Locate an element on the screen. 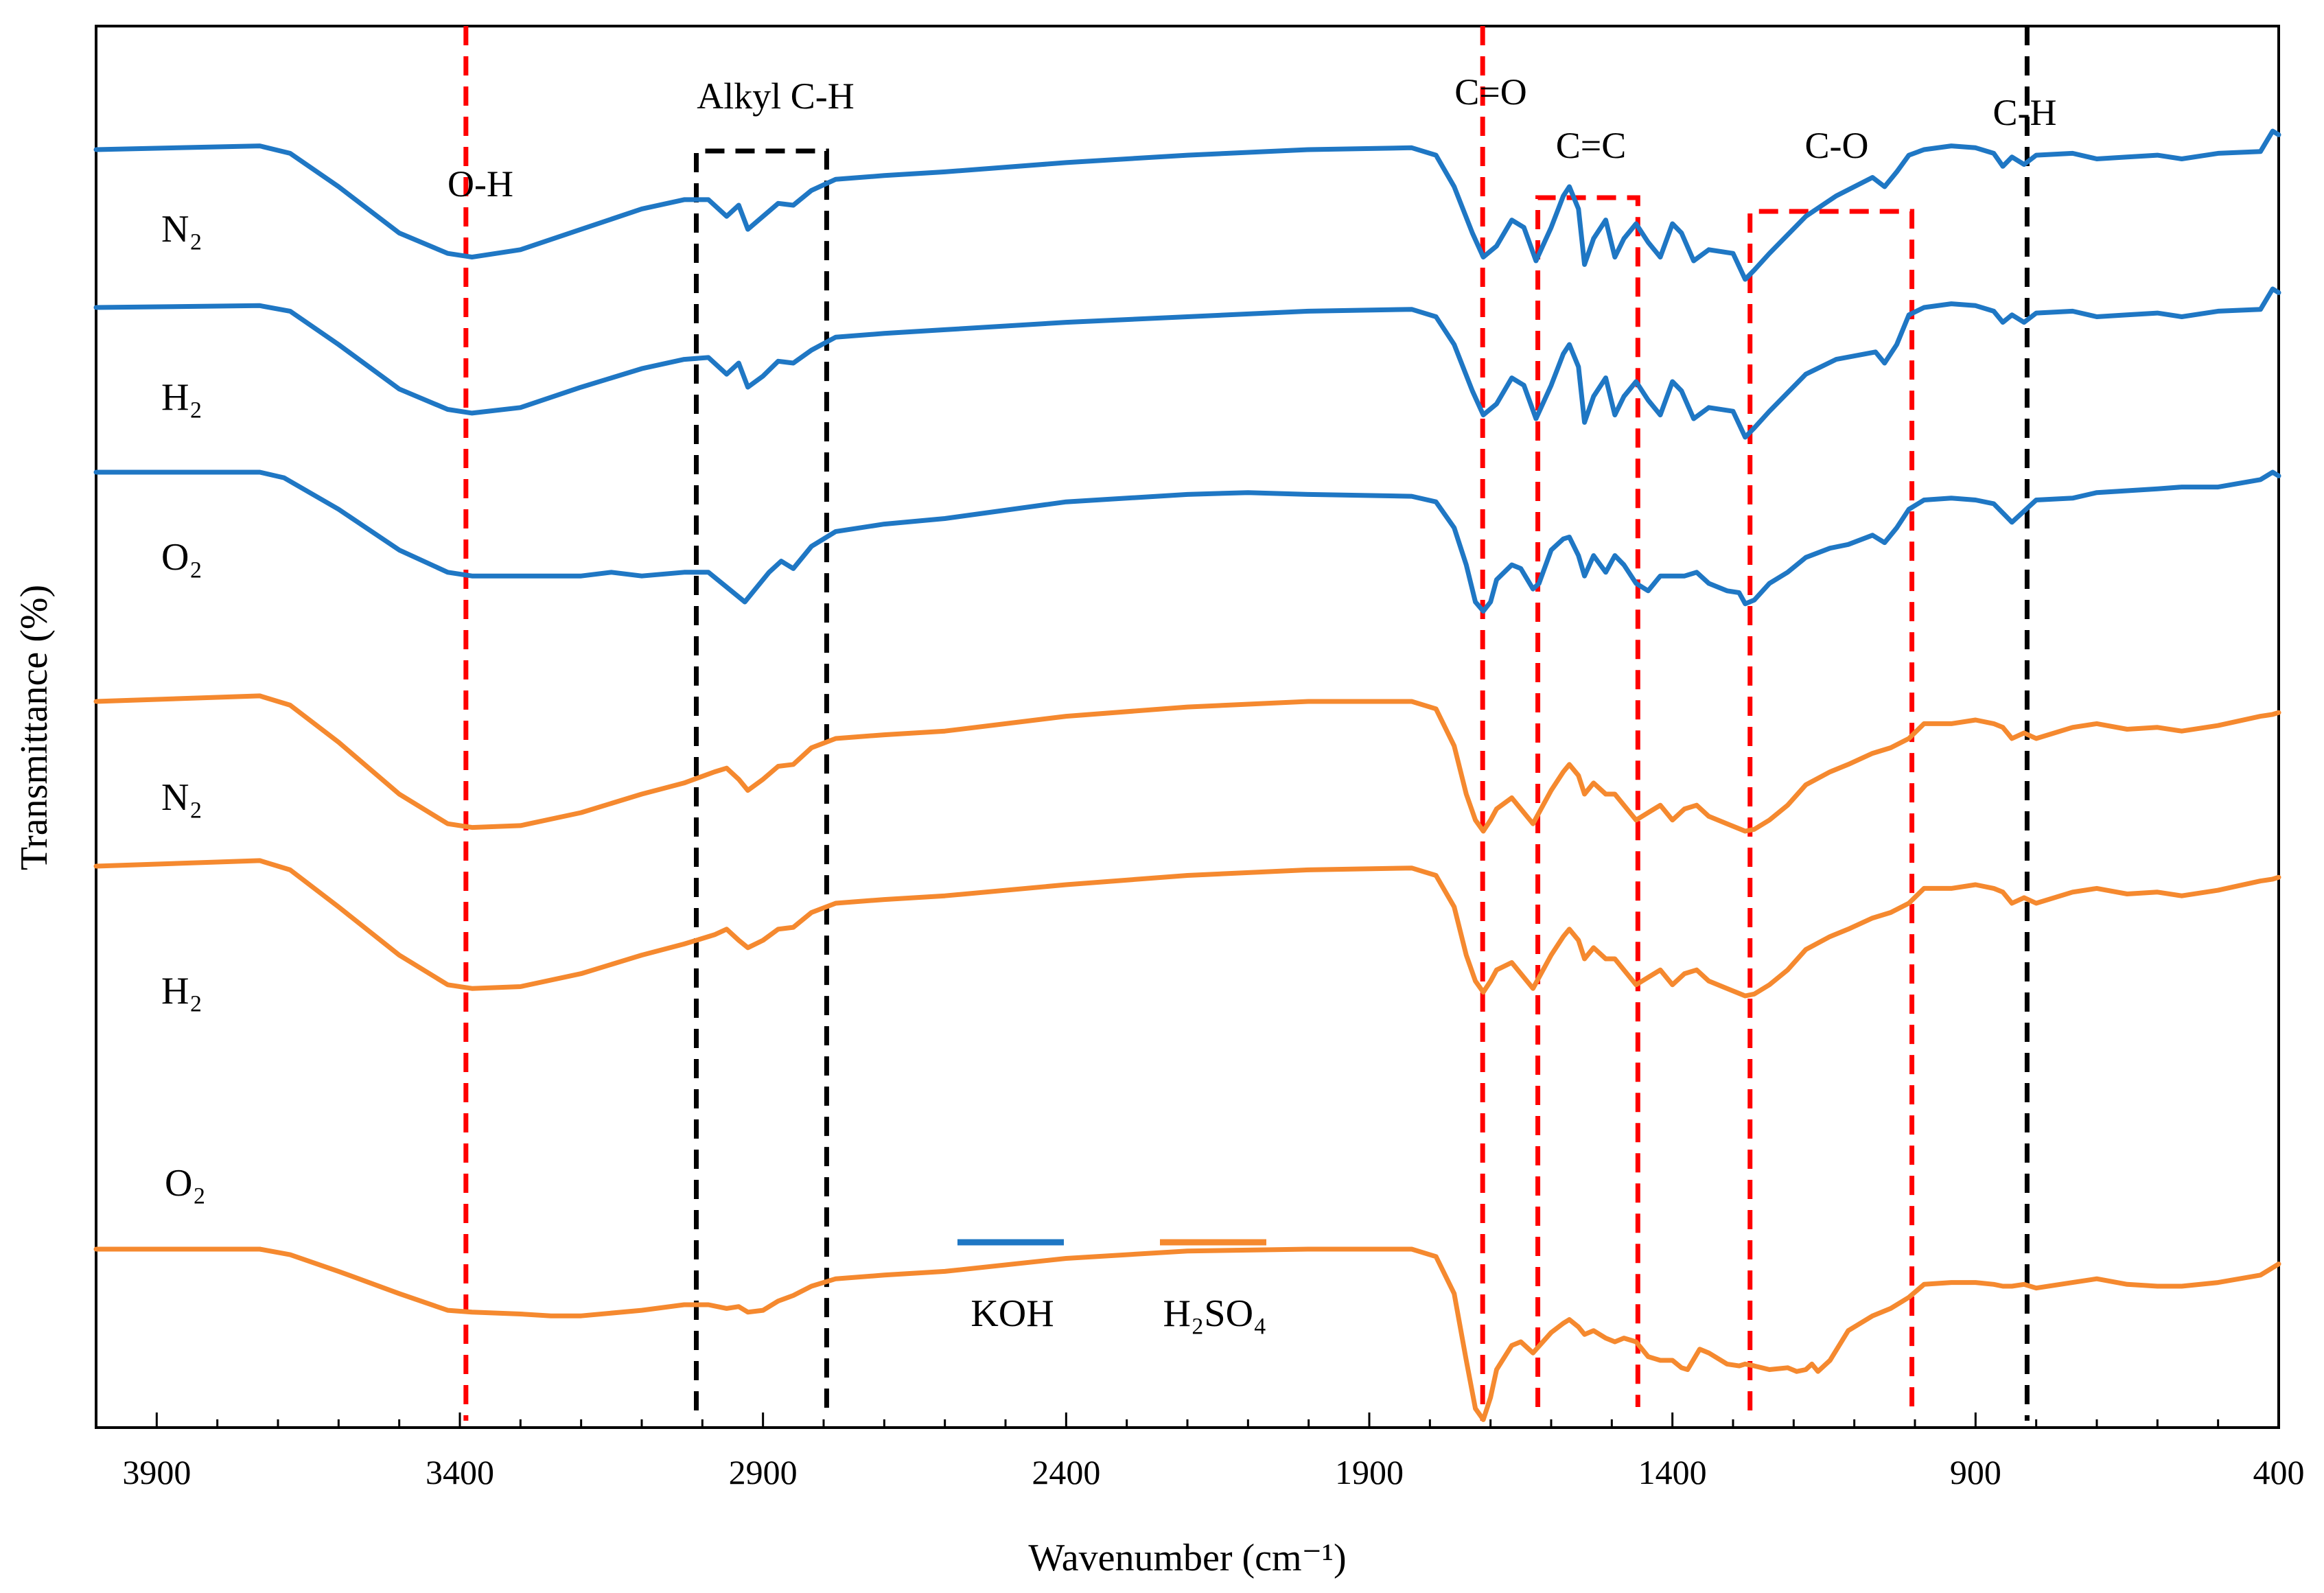 This screenshot has width=2324, height=1593. annotation-label-oh: O-H is located at coordinates (481, 184).